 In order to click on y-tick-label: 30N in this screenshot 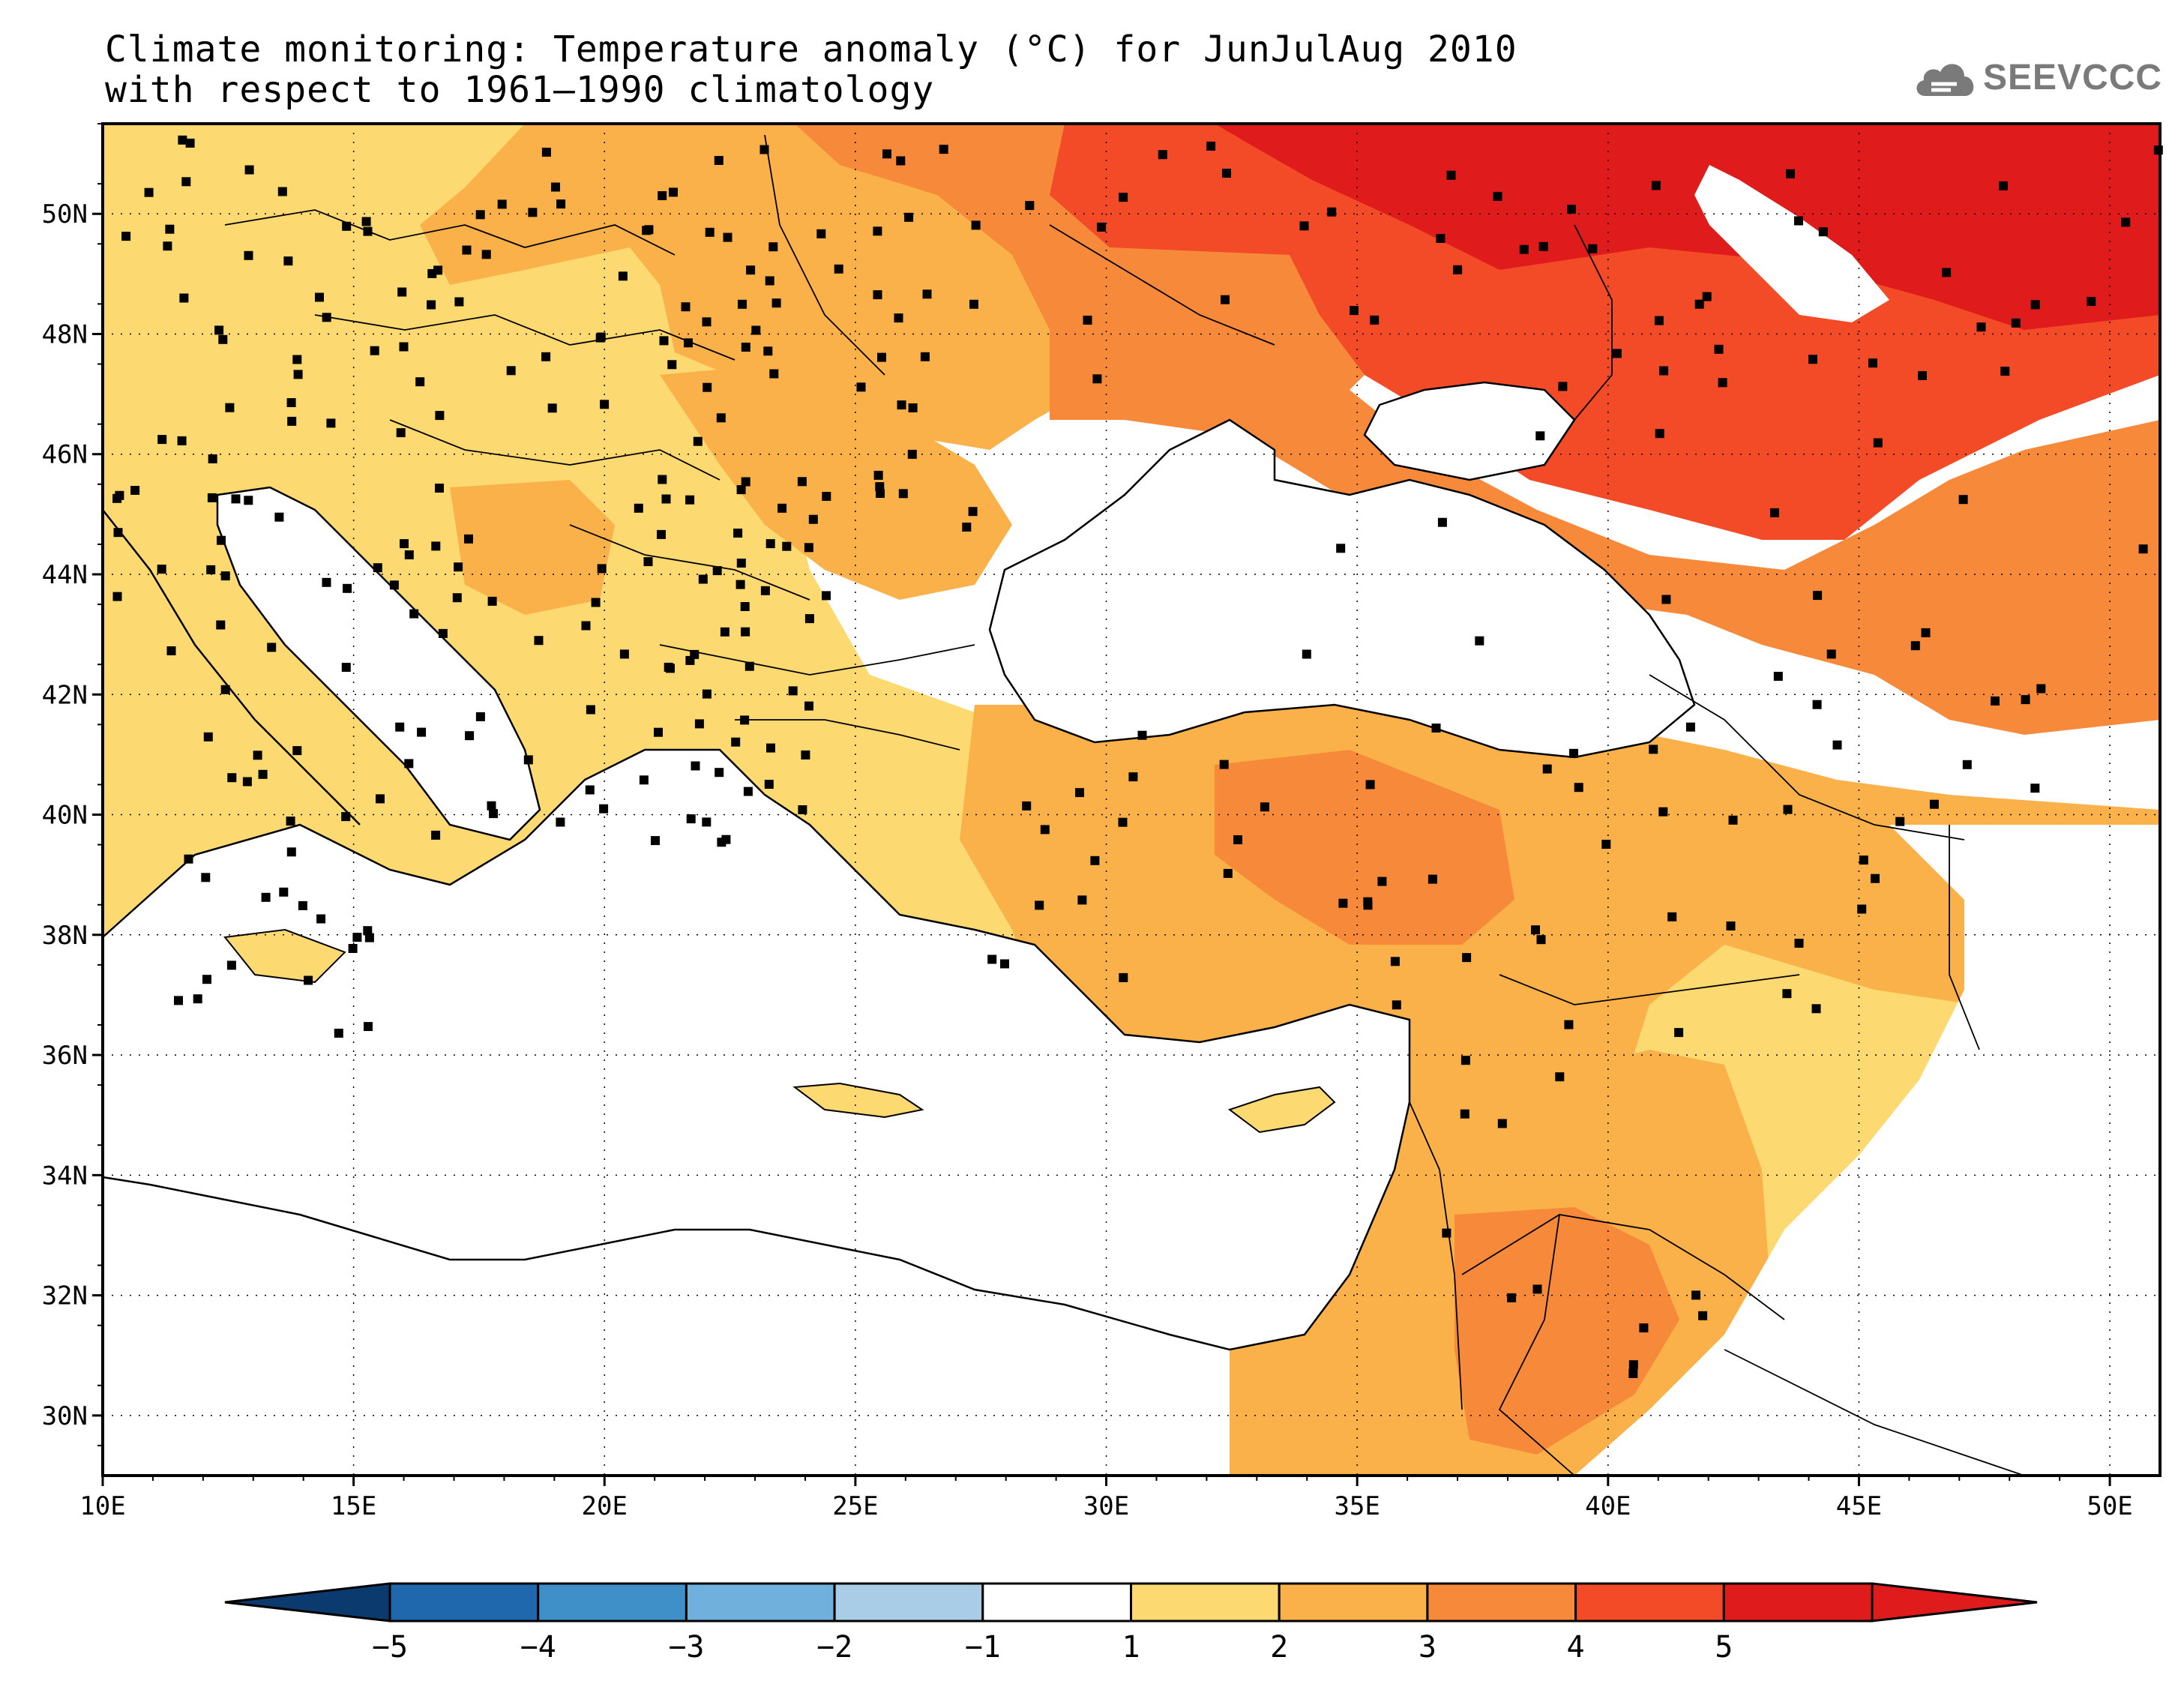, I will do `click(65, 1416)`.